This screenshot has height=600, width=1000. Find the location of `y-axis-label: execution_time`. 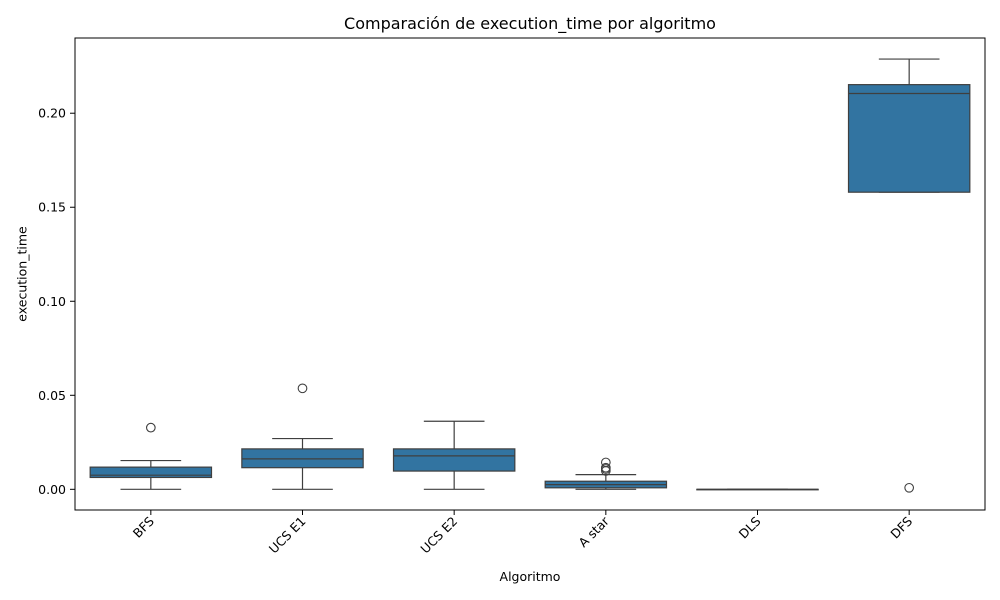

y-axis-label: execution_time is located at coordinates (22, 274).